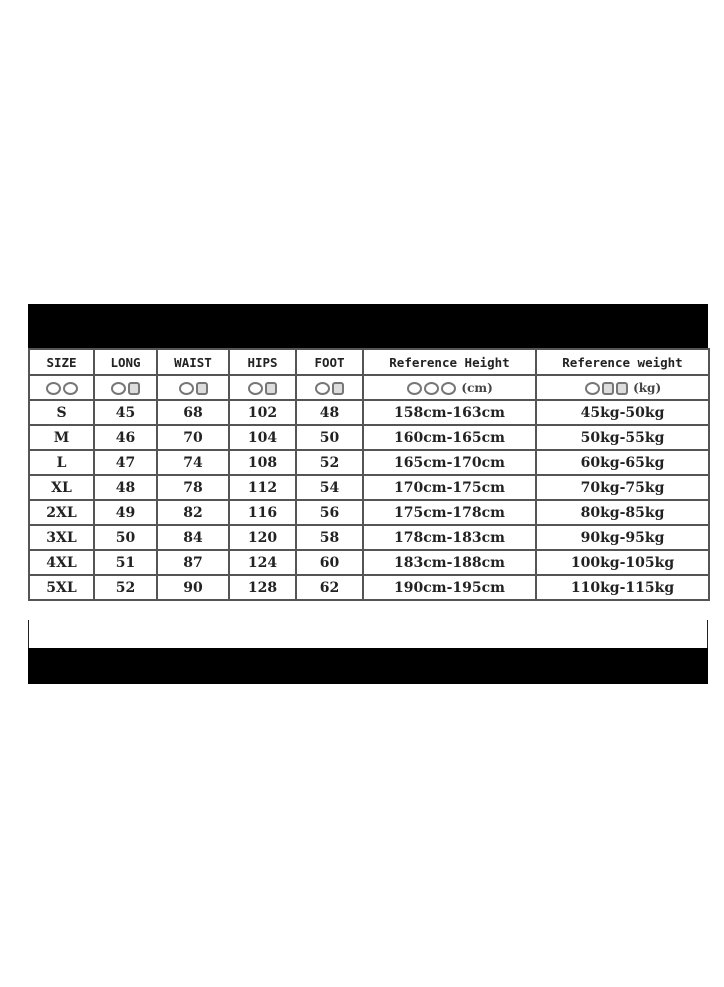  What do you see at coordinates (193, 562) in the screenshot?
I see `cell-waist: 87` at bounding box center [193, 562].